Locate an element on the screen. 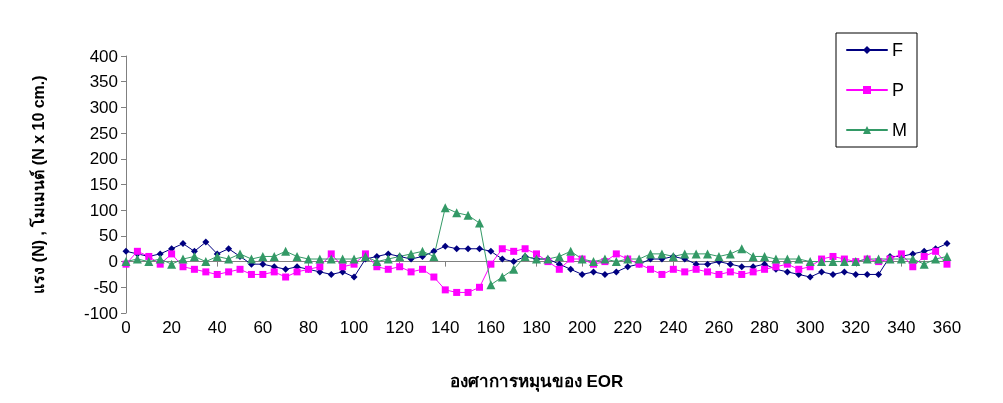  x-tick-label: 0 is located at coordinates (126, 327).